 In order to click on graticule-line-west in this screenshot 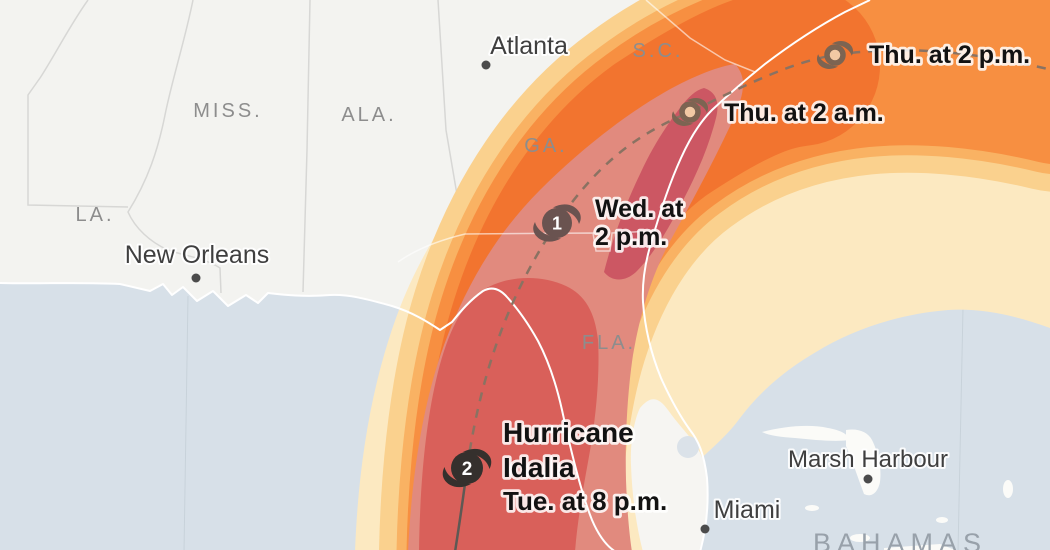, I will do `click(186, 422)`.